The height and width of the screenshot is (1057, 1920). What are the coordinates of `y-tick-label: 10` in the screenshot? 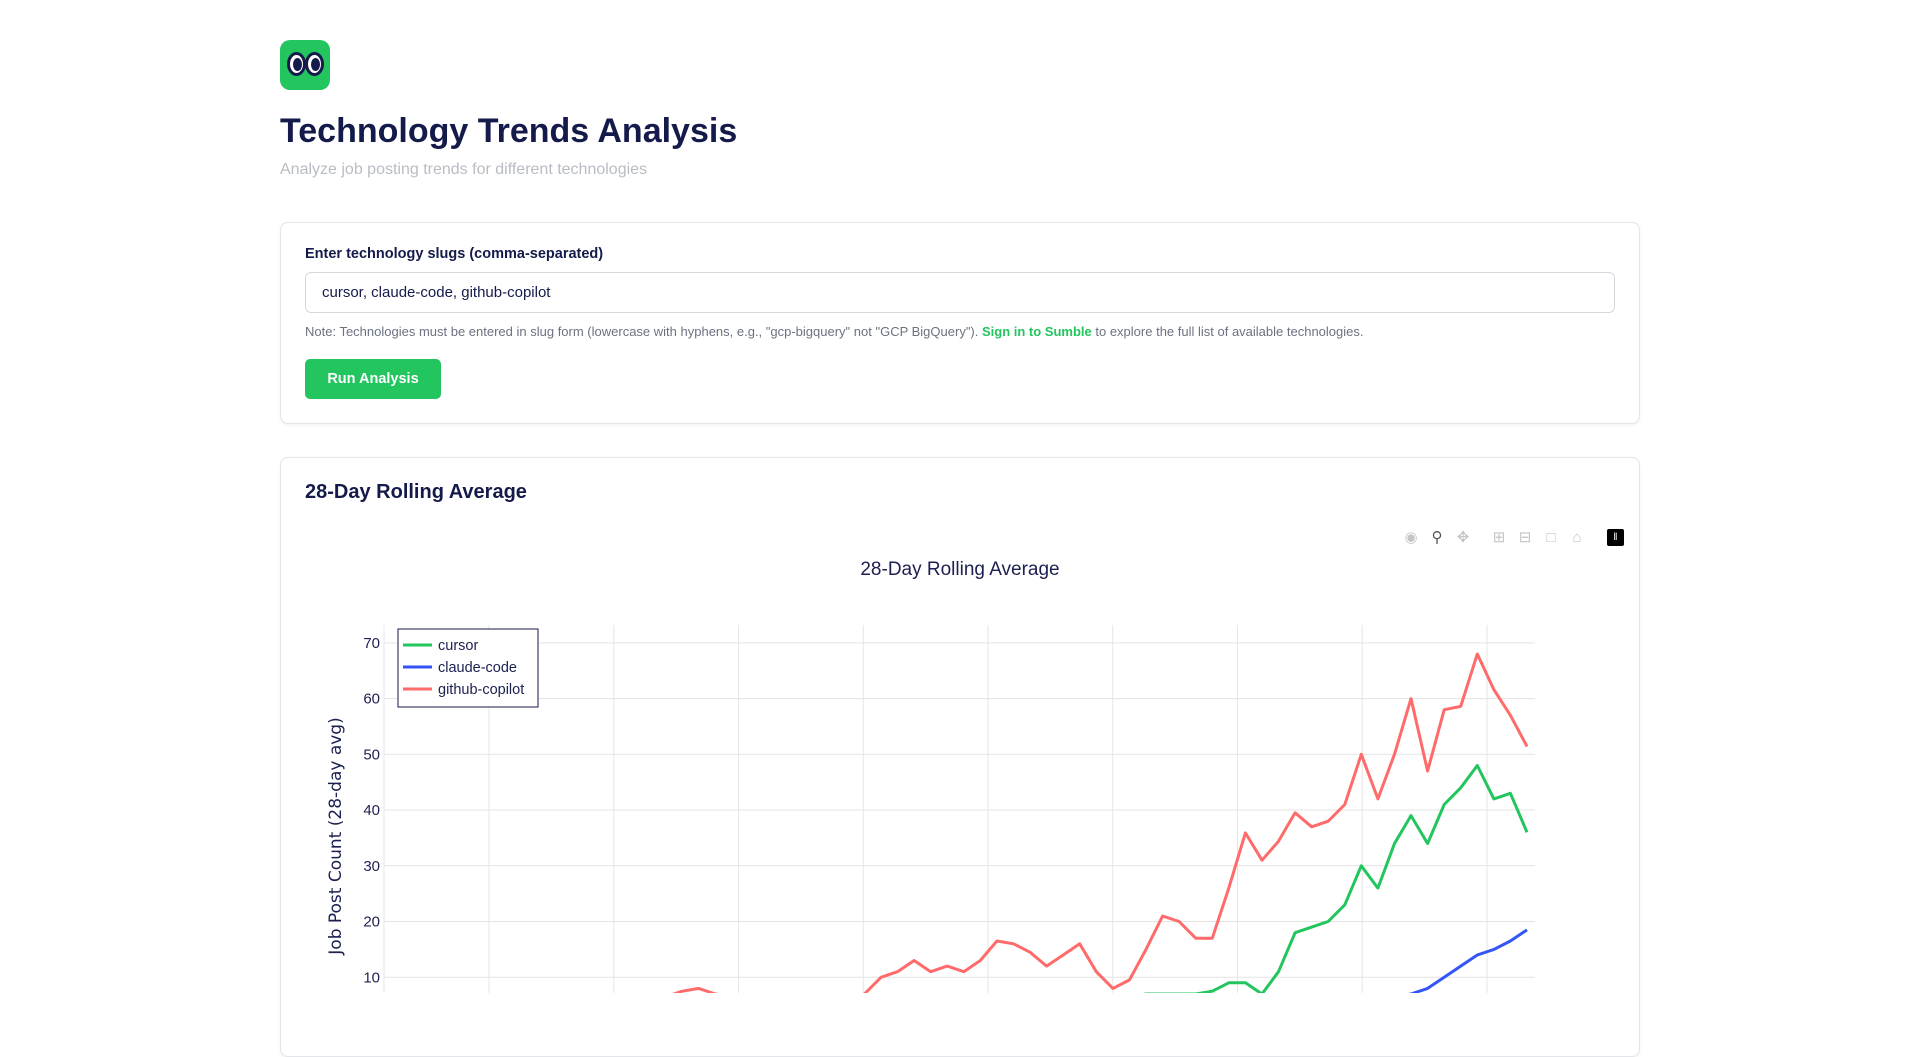 It's located at (371, 977).